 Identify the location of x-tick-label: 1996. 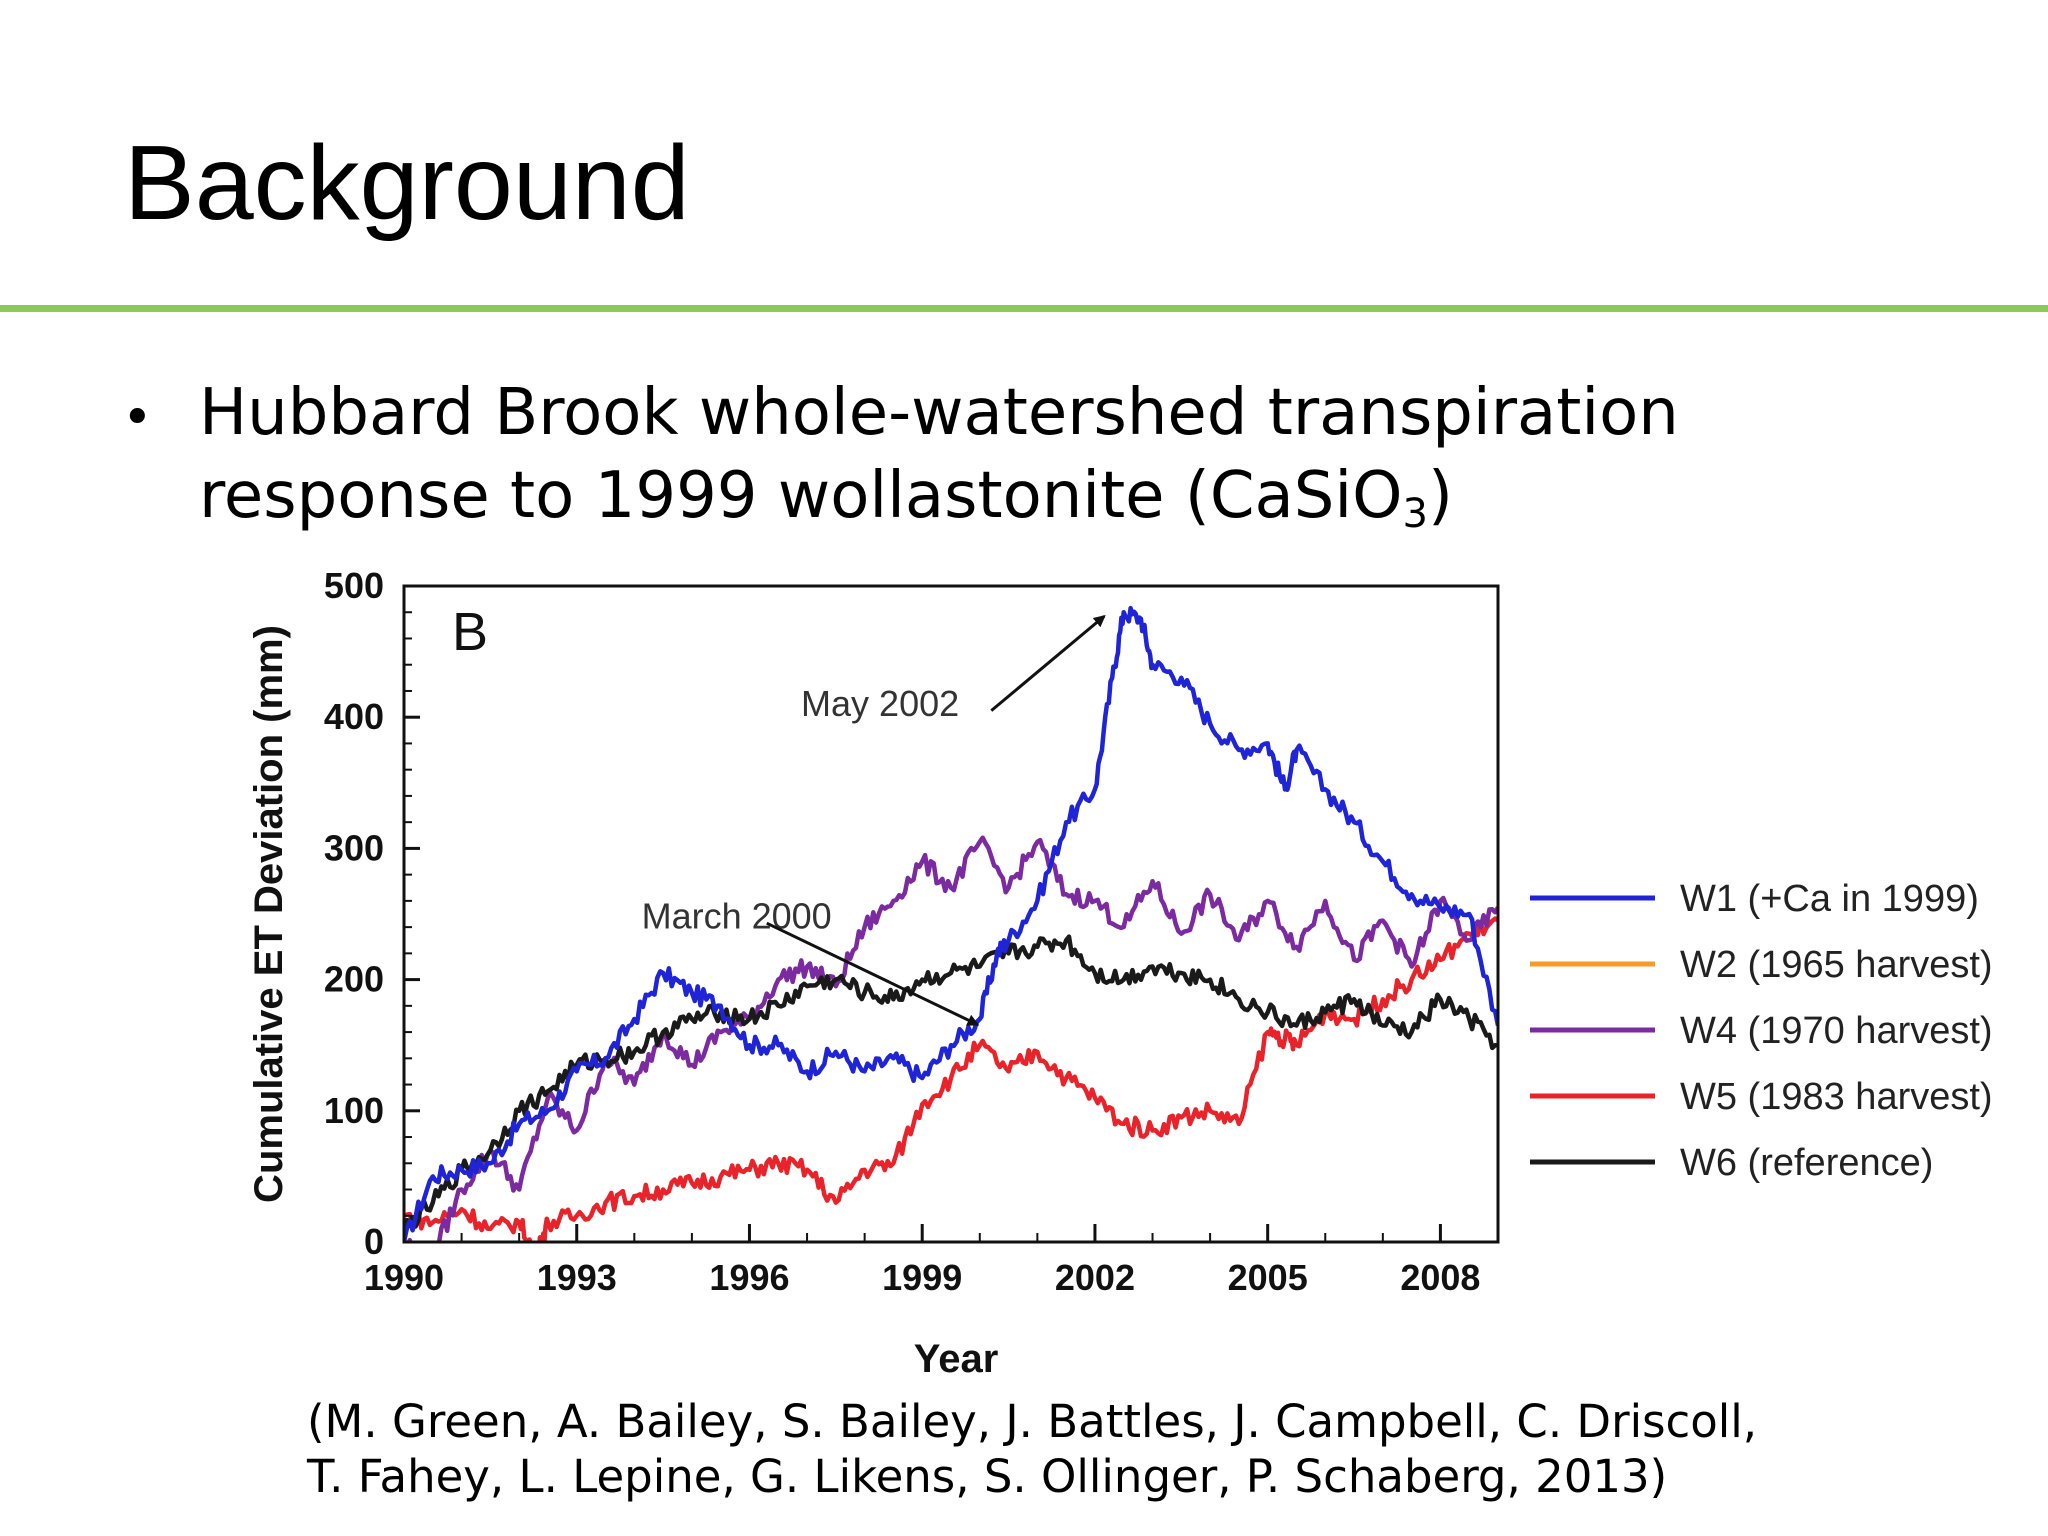
(749, 1277).